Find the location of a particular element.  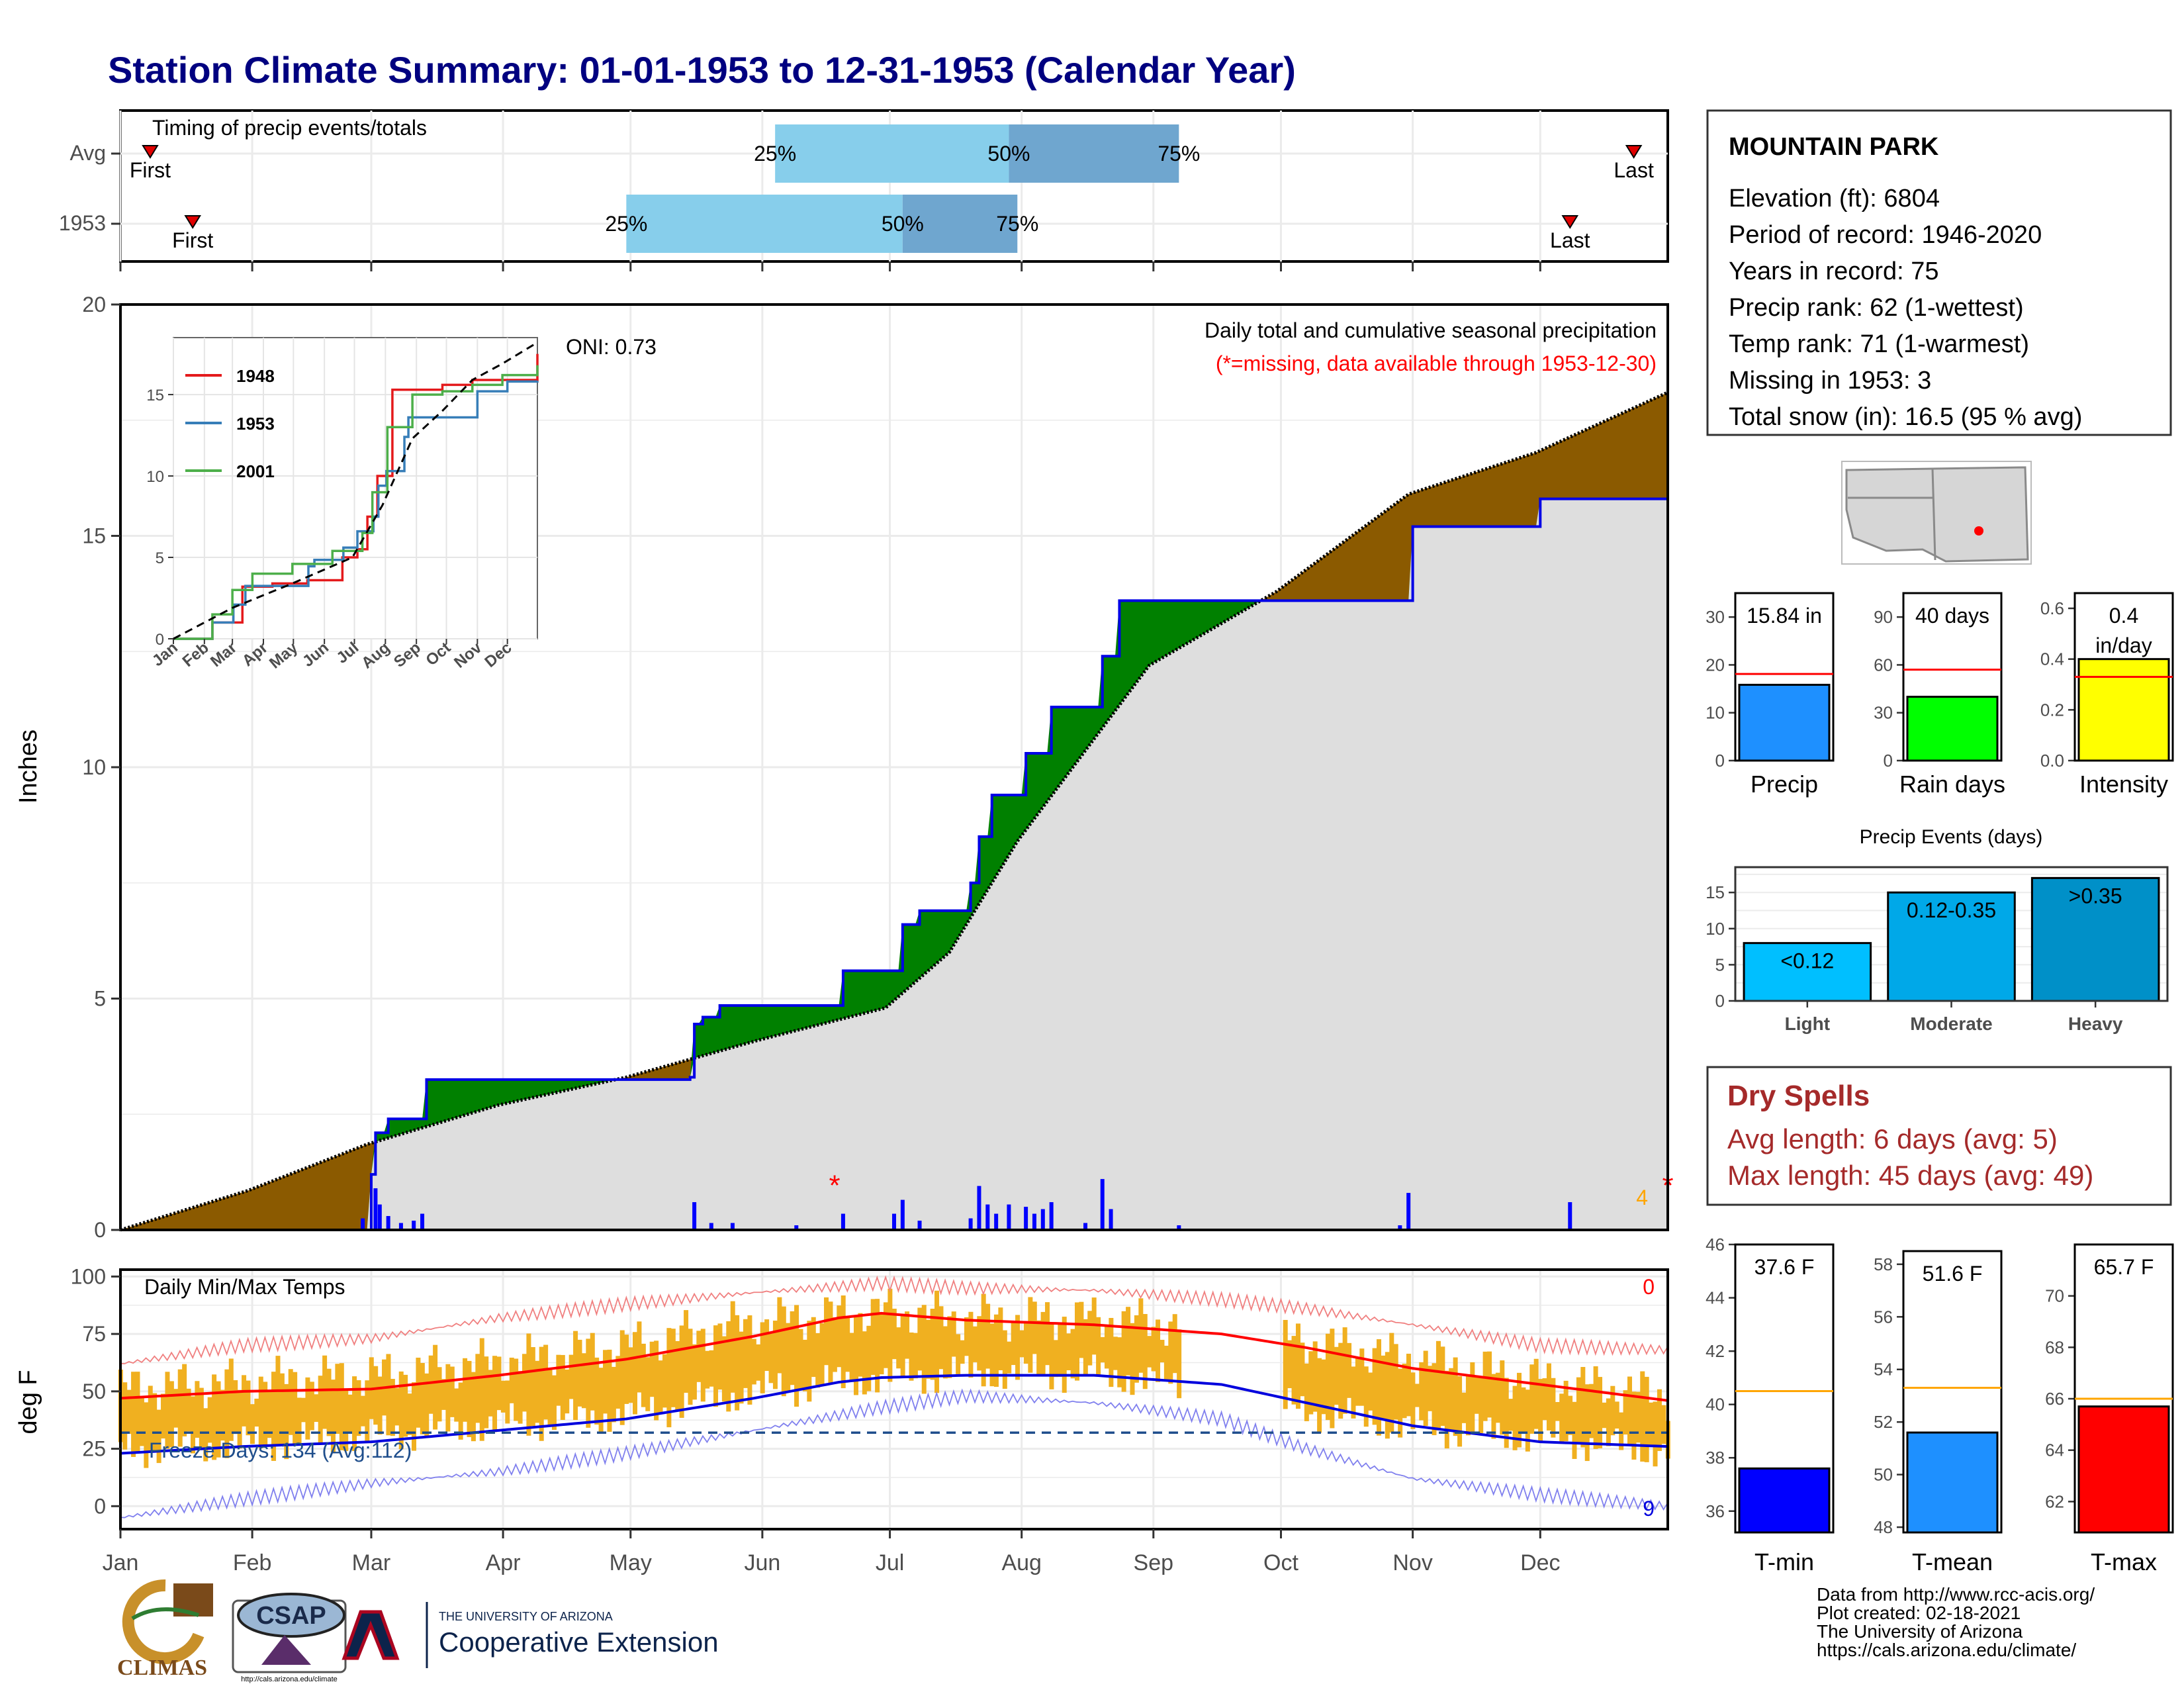

inset-legend-label: 2001 is located at coordinates (256, 471).